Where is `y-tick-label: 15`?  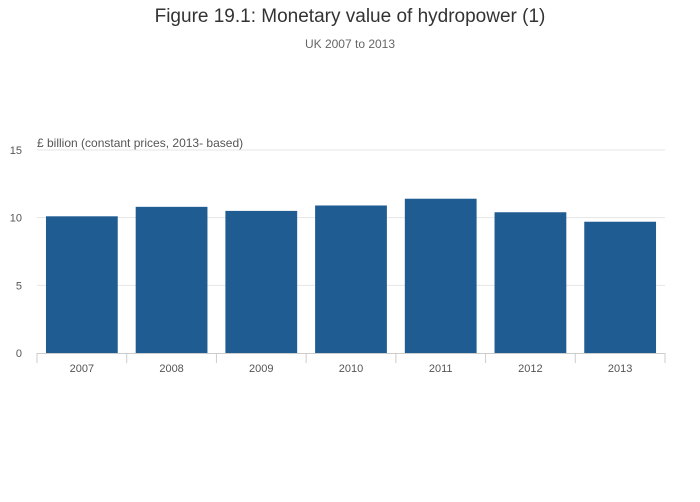 y-tick-label: 15 is located at coordinates (16, 151).